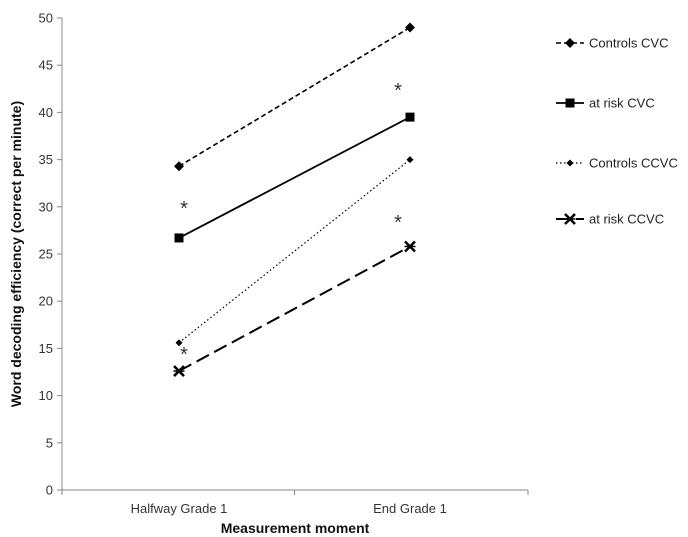 Image resolution: width=688 pixels, height=537 pixels. I want to click on series-controls-cvc, so click(294, 97).